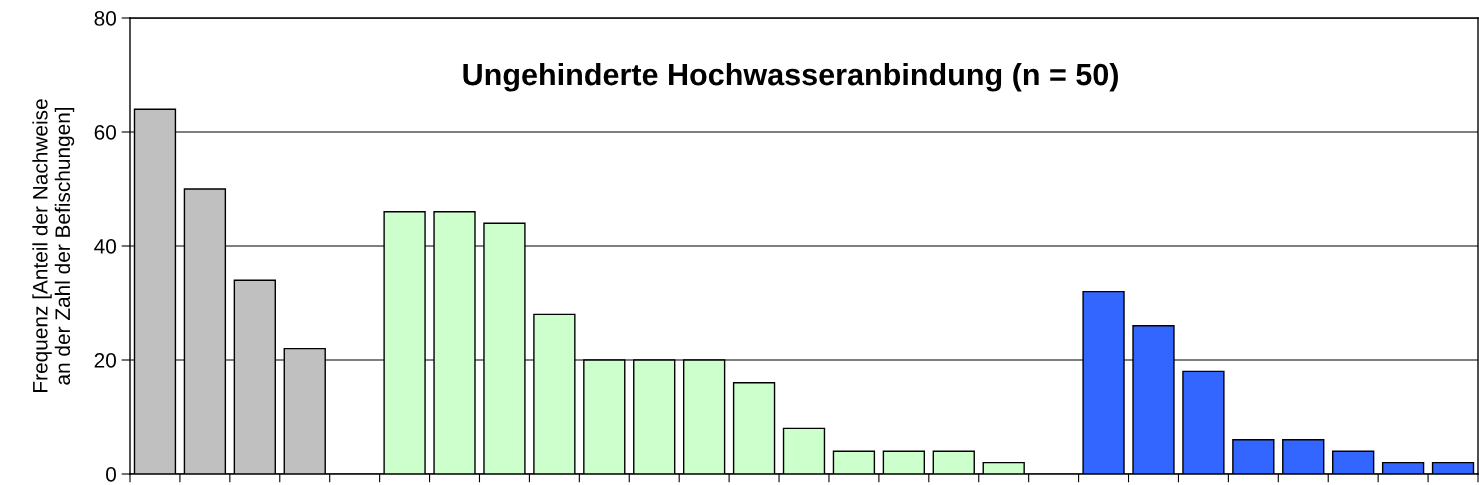 The image size is (1479, 485). What do you see at coordinates (105, 18) in the screenshot?
I see `y-tick-label: 80` at bounding box center [105, 18].